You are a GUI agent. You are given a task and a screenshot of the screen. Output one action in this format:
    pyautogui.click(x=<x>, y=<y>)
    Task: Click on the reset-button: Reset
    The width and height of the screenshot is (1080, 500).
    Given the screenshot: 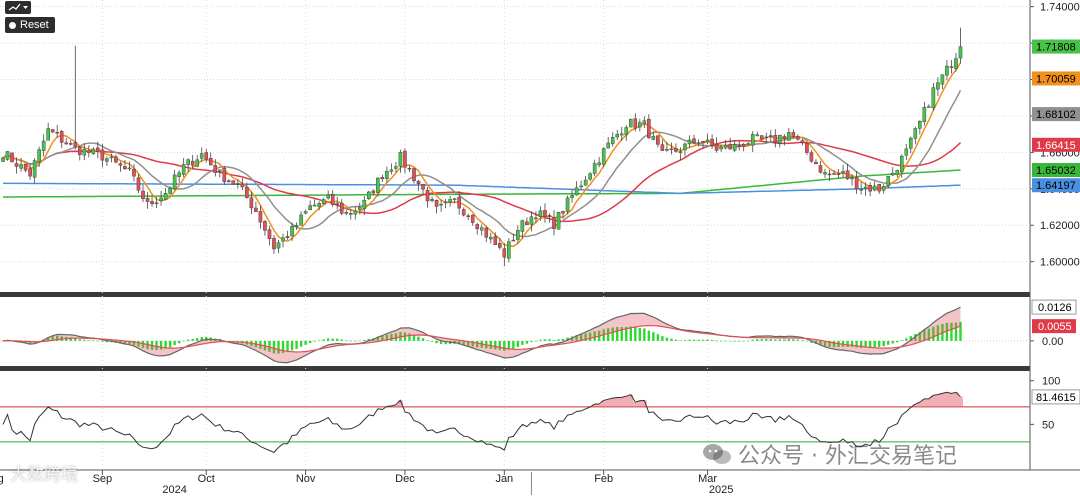 What is the action you would take?
    pyautogui.click(x=30, y=25)
    